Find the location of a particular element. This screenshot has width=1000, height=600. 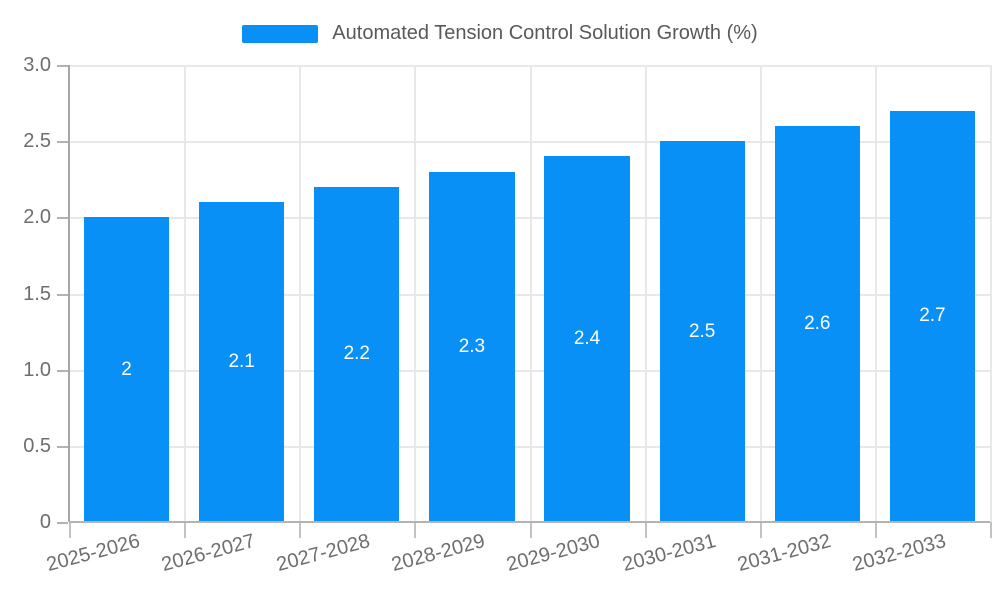

y-tick-label: 1.5 is located at coordinates (37, 293).